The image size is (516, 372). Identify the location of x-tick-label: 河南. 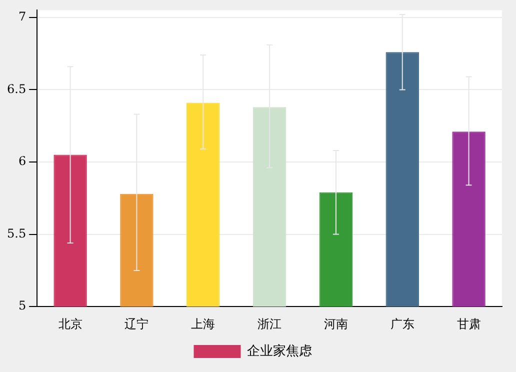
(336, 323).